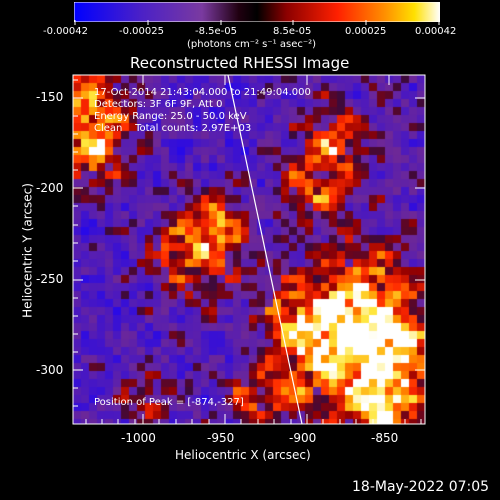  Describe the element at coordinates (173, 128) in the screenshot. I see `annotation-clean-counts: Clean Total counts: 2.97E+03` at that location.